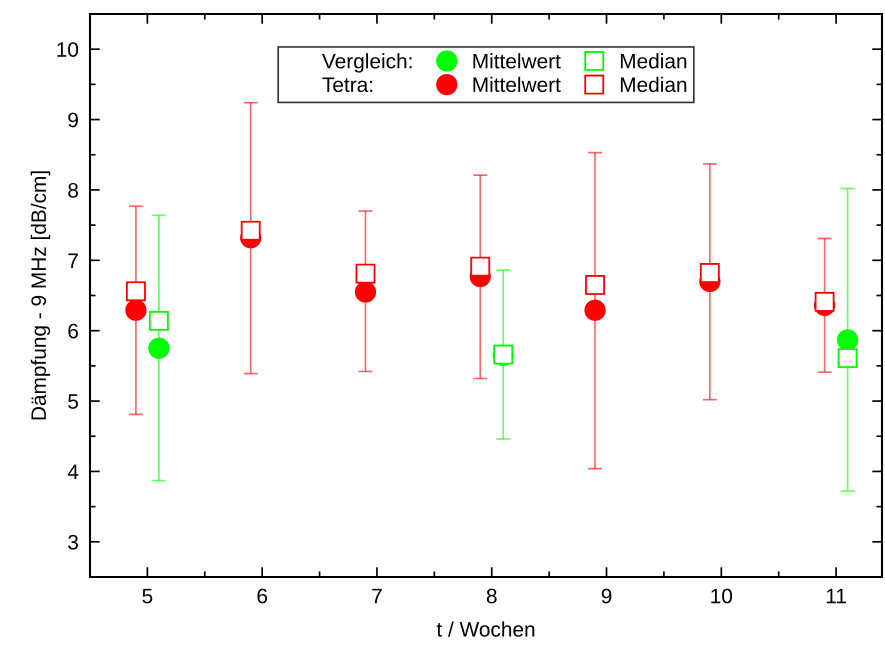 The width and height of the screenshot is (885, 655). What do you see at coordinates (73, 331) in the screenshot?
I see `y-tick-label: 6` at bounding box center [73, 331].